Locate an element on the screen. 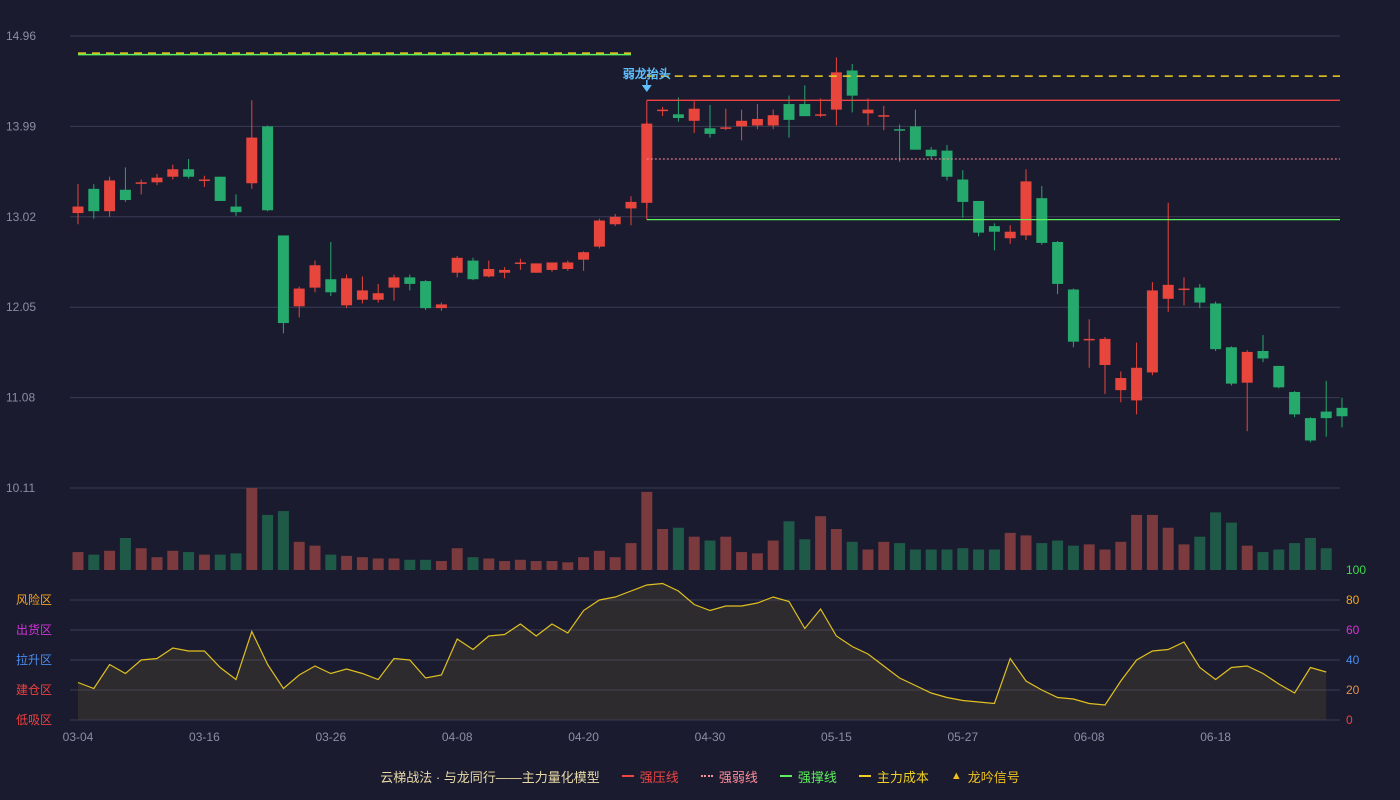 The height and width of the screenshot is (800, 1400). osc-tick-label: 20 is located at coordinates (1353, 690).